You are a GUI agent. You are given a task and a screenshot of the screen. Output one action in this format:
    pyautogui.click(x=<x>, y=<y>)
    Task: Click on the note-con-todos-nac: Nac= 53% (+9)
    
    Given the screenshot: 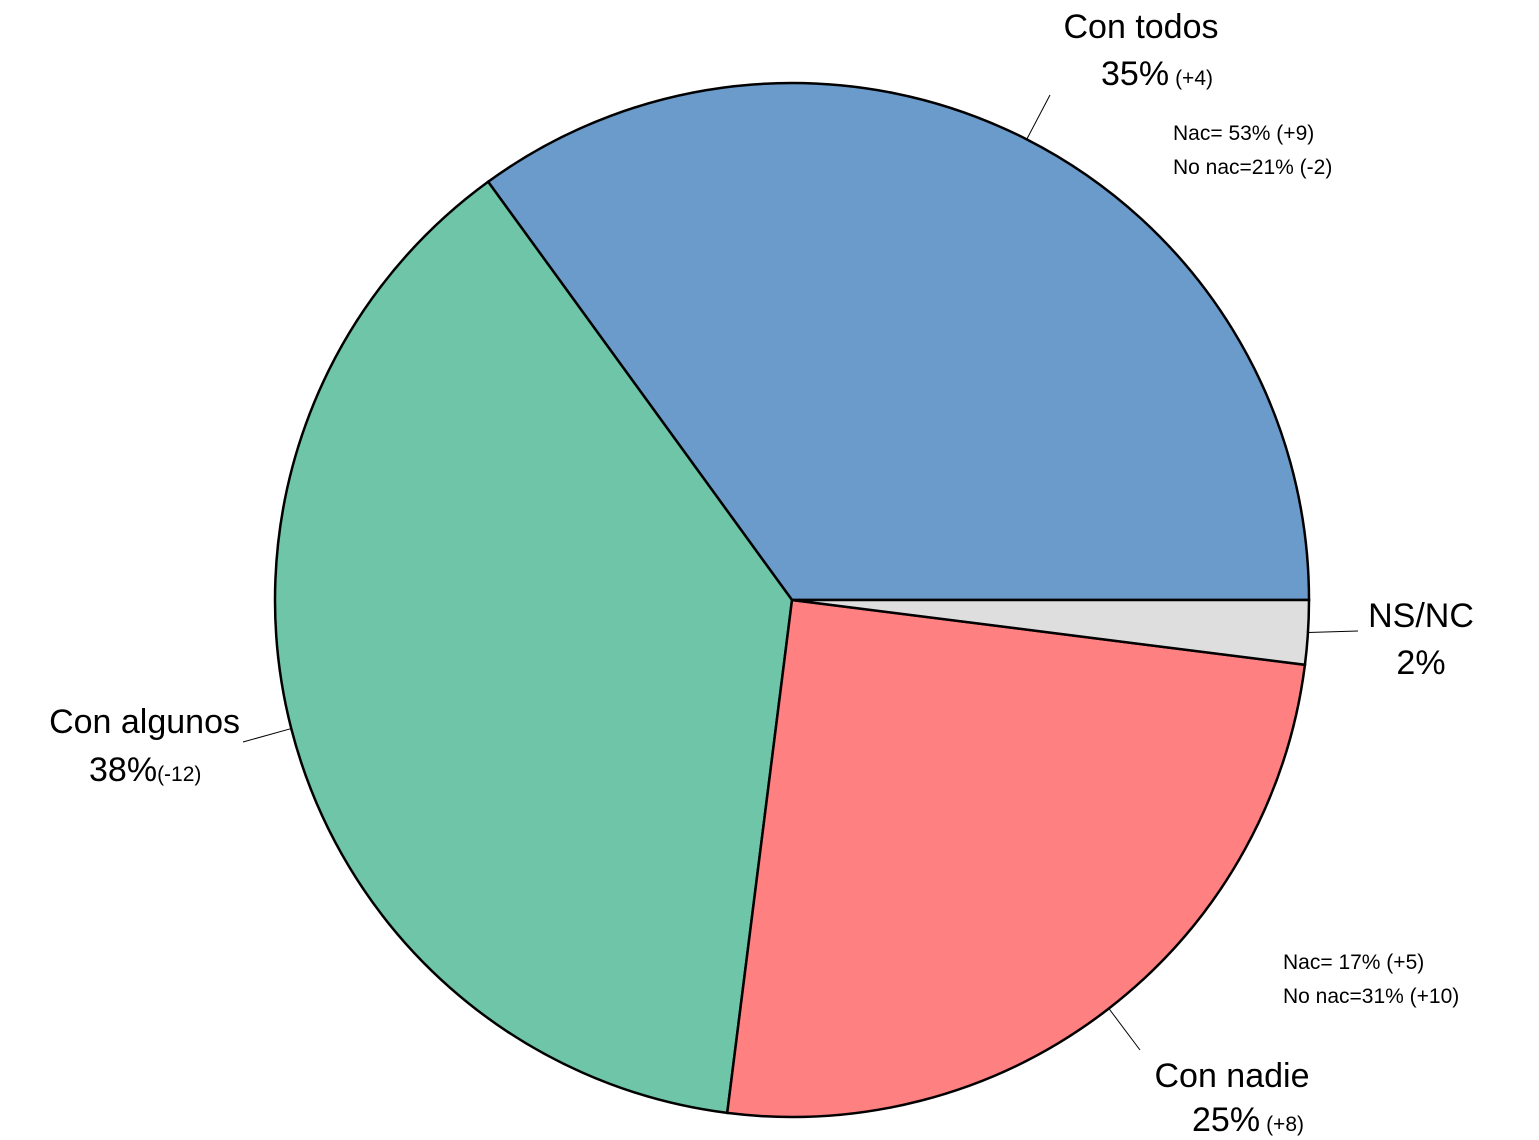 What is the action you would take?
    pyautogui.click(x=1243, y=133)
    